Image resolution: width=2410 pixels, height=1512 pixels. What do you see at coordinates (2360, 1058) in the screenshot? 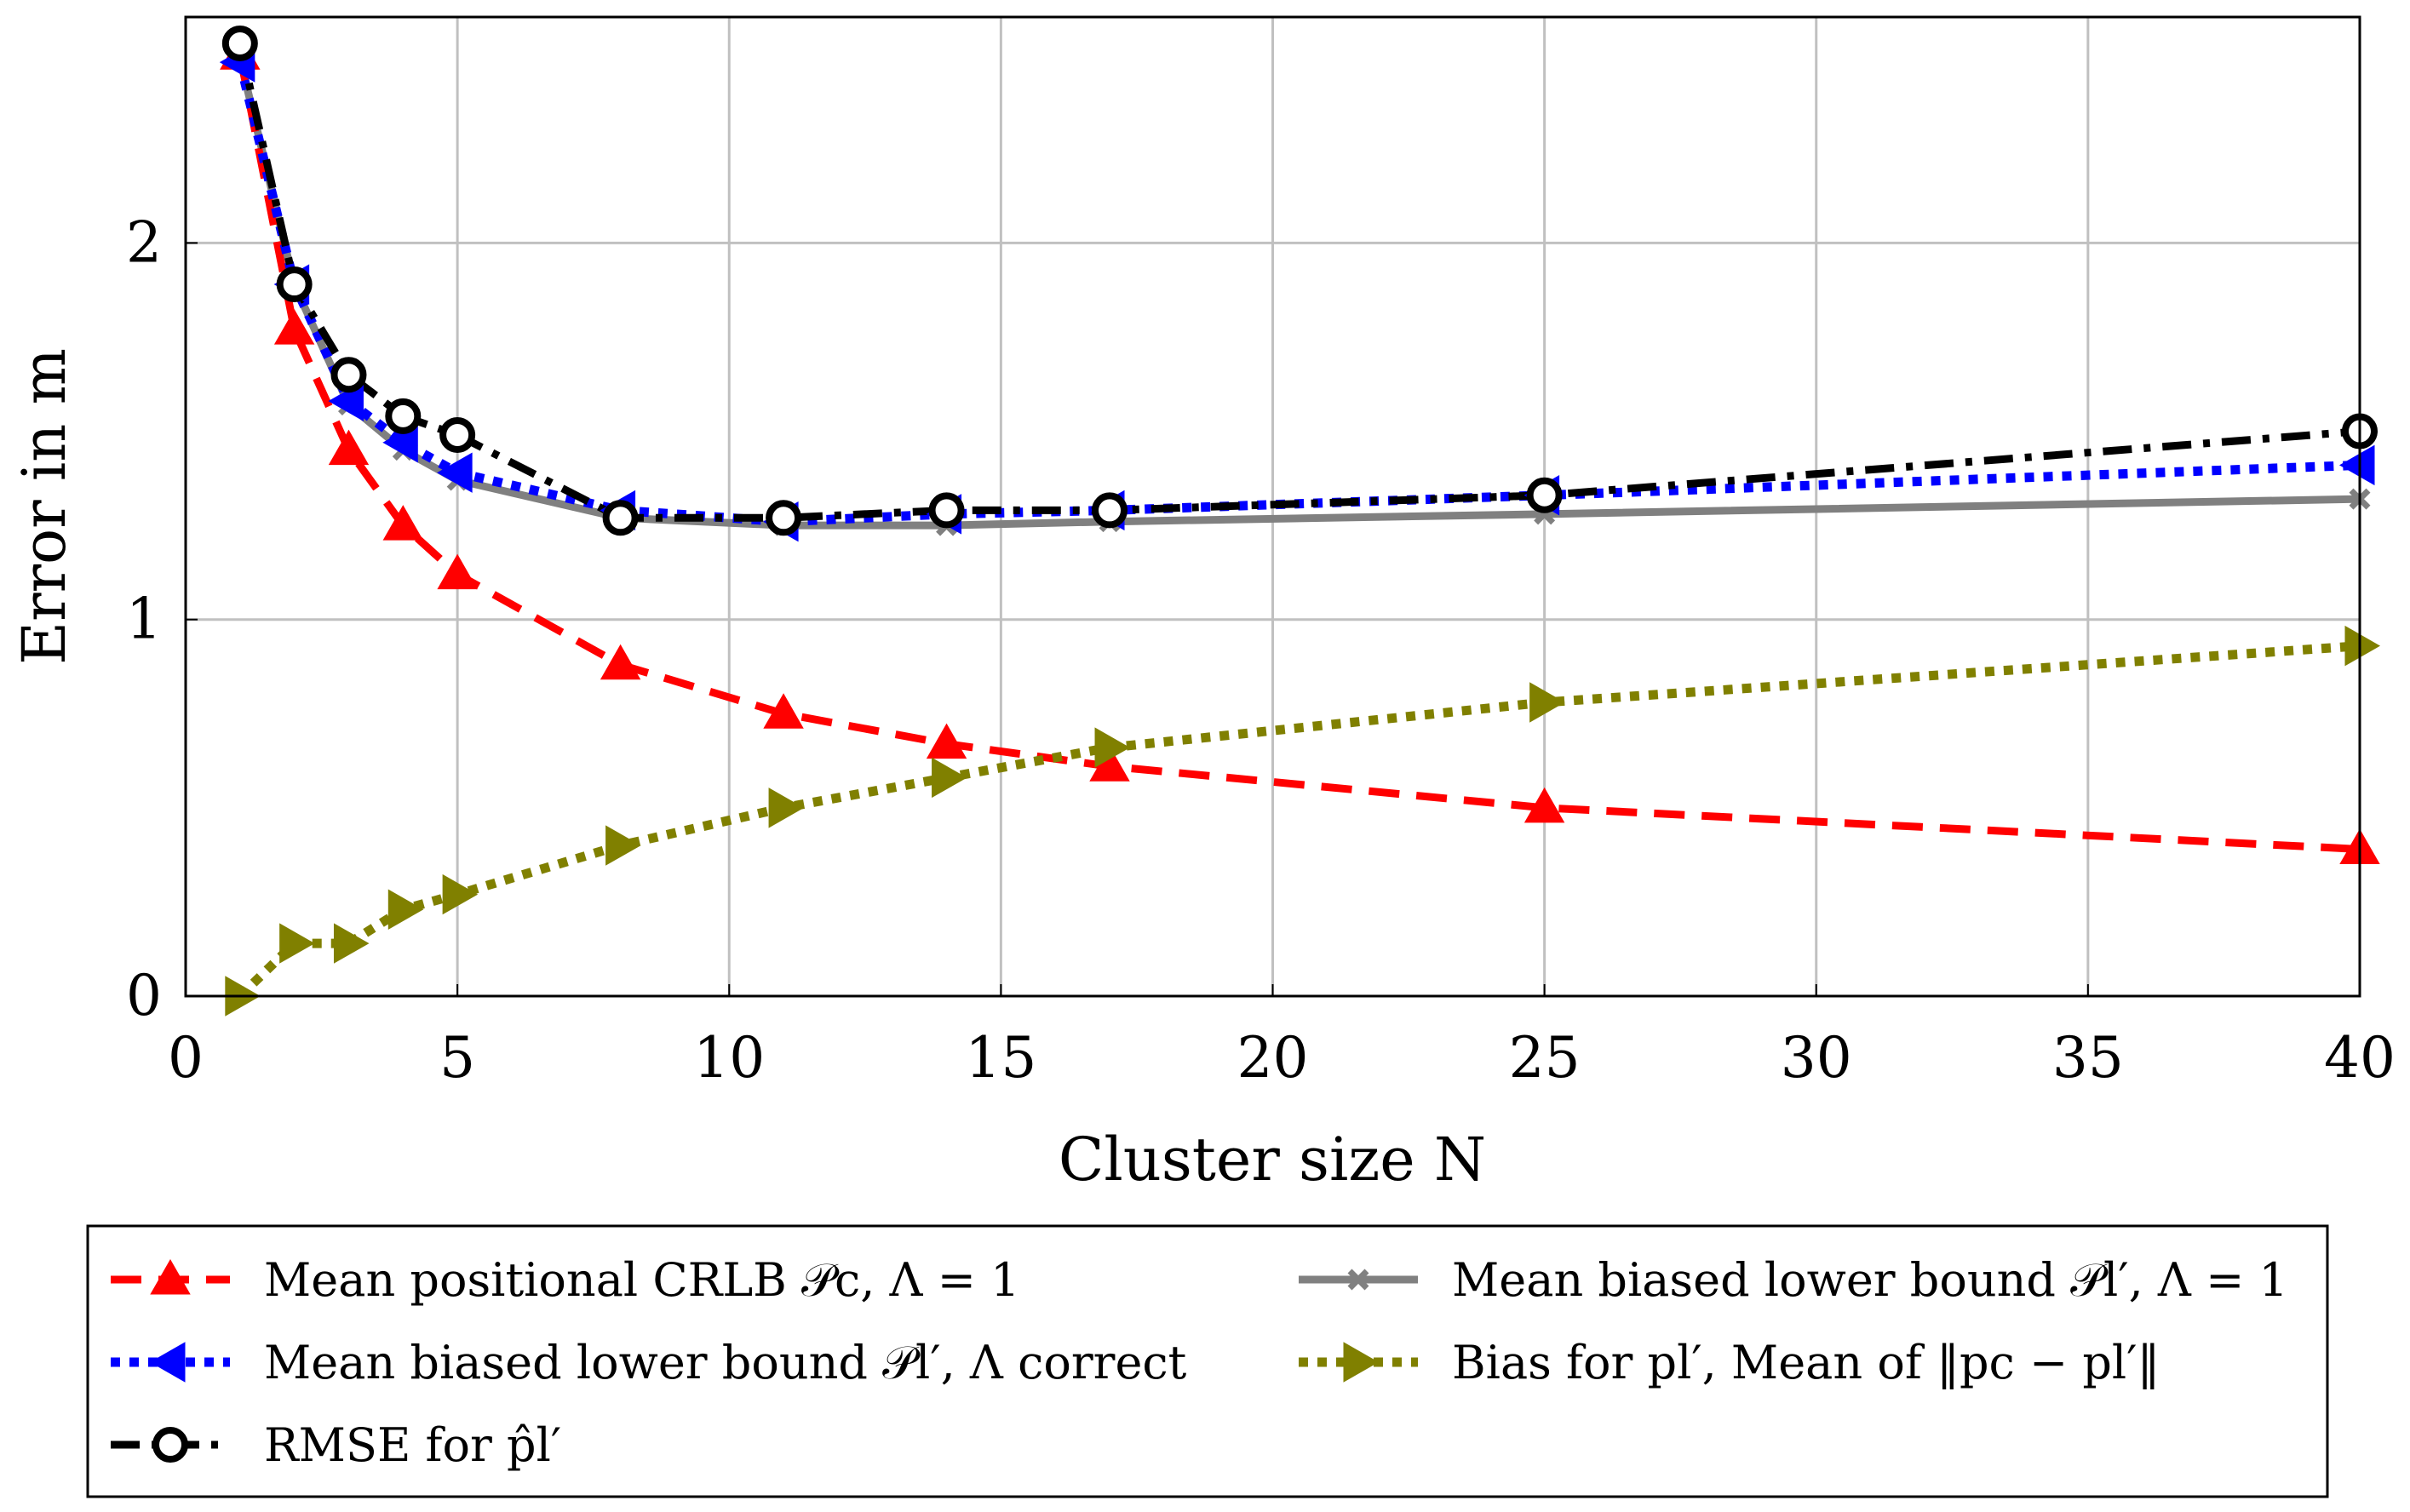
I see `x-tick-label: 40` at bounding box center [2360, 1058].